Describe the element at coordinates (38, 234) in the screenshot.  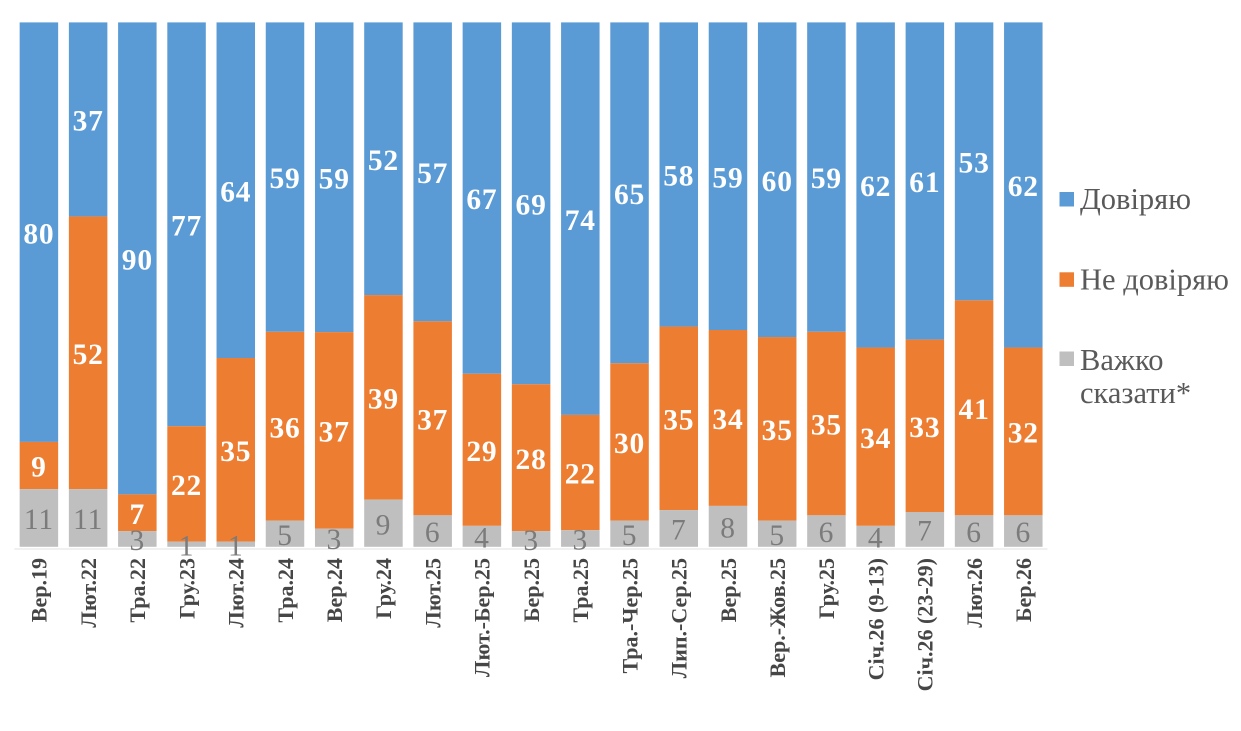
I see `svg-text: 80` at that location.